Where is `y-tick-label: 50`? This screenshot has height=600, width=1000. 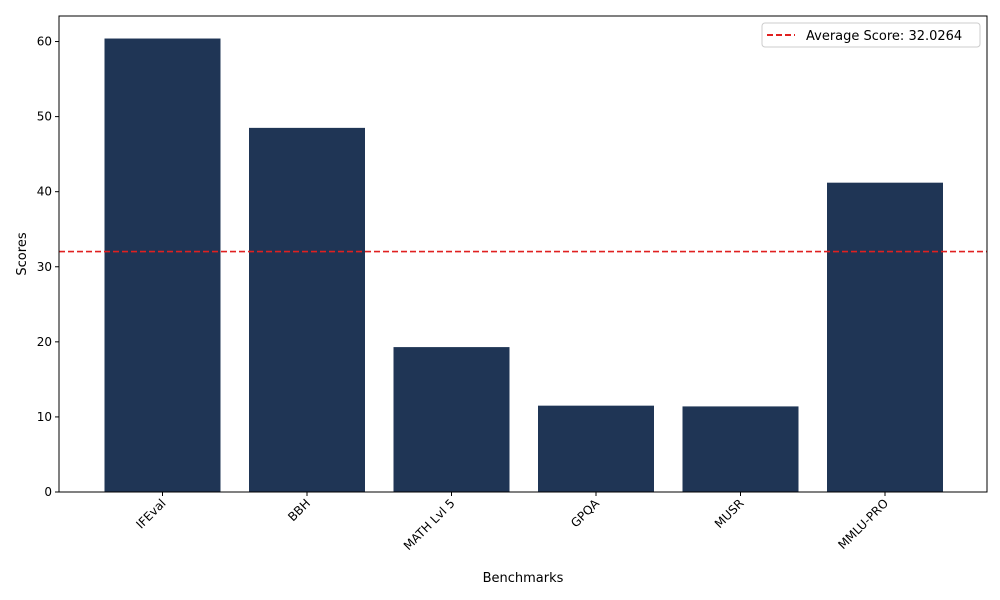
y-tick-label: 50 is located at coordinates (44, 117).